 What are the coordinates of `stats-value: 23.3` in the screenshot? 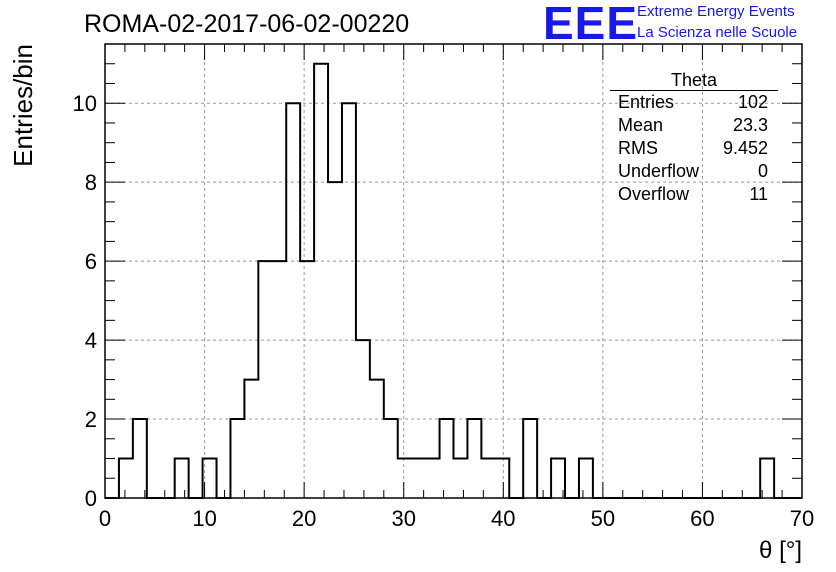 It's located at (750, 125).